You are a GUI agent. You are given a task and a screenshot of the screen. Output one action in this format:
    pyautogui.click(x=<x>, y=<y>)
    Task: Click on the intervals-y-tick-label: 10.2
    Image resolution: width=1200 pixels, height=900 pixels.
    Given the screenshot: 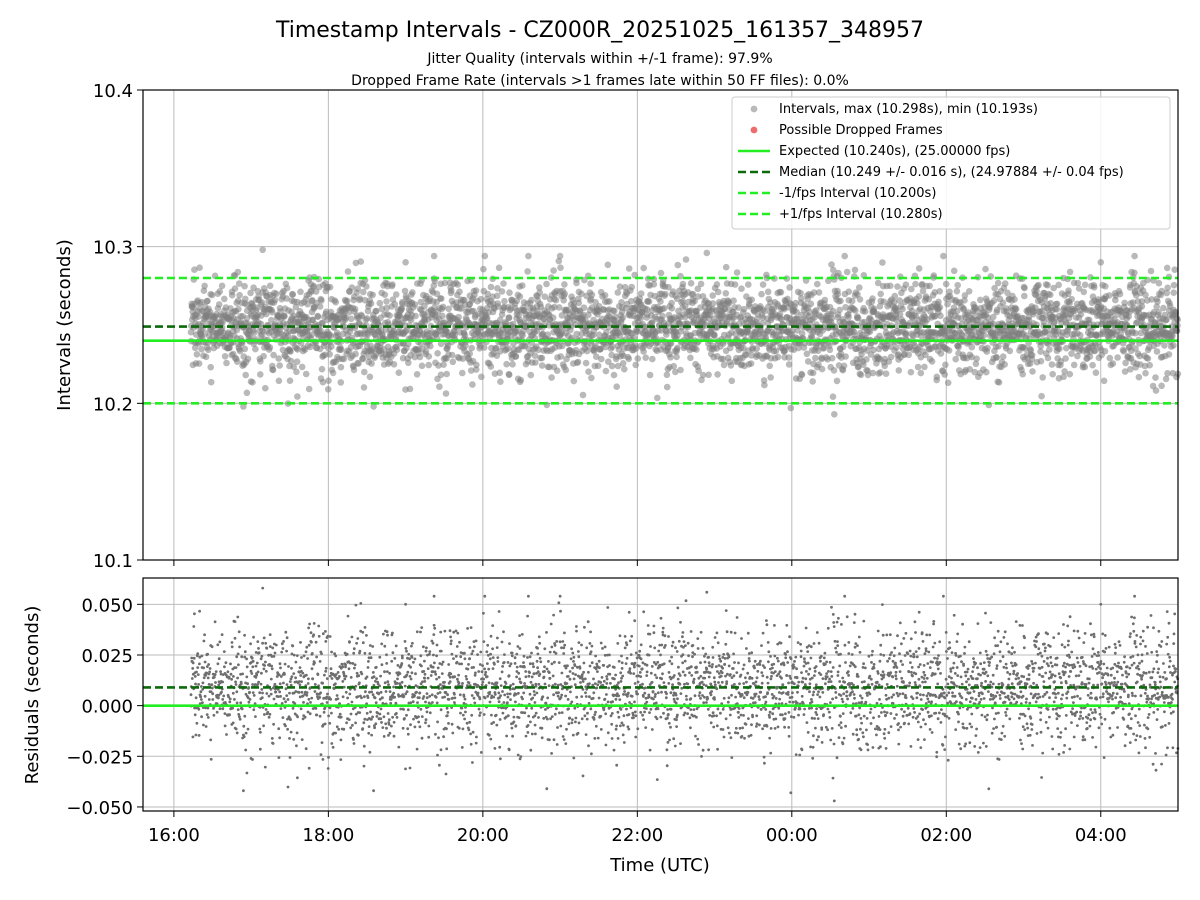 What is the action you would take?
    pyautogui.click(x=113, y=404)
    